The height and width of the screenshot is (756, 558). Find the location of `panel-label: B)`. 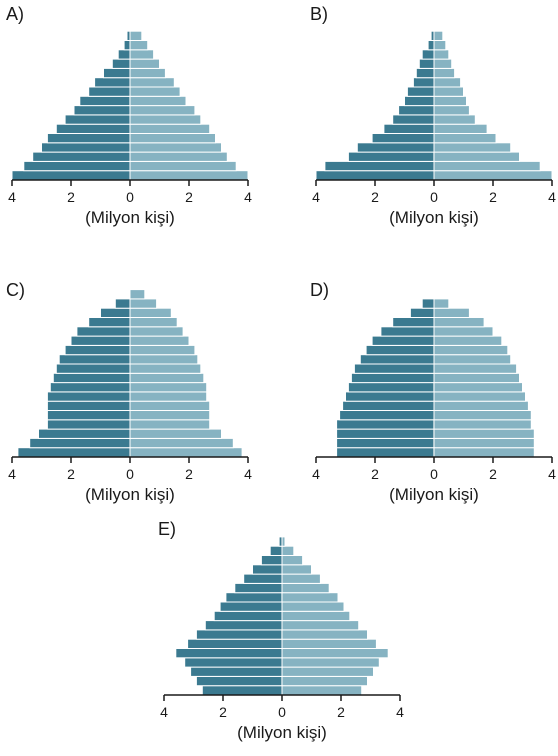

panel-label: B) is located at coordinates (319, 14).